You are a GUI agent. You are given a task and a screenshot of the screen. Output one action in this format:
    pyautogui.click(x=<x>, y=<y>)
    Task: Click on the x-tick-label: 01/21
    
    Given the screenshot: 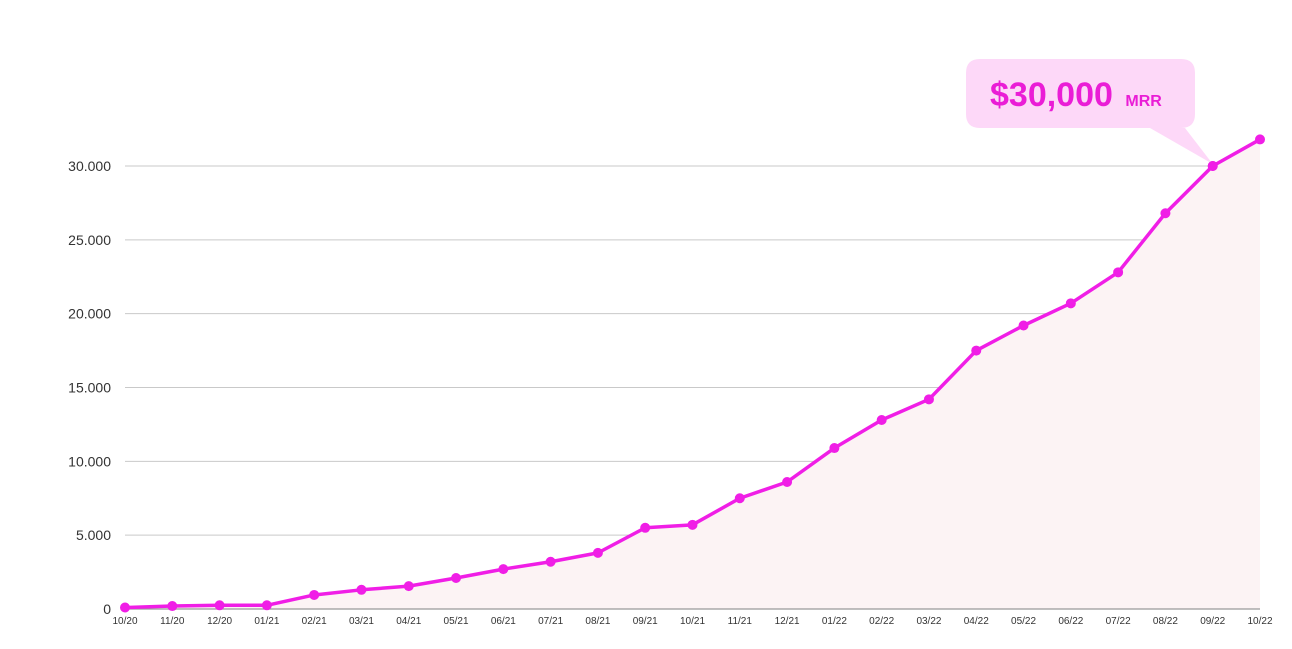 What is the action you would take?
    pyautogui.click(x=266, y=621)
    